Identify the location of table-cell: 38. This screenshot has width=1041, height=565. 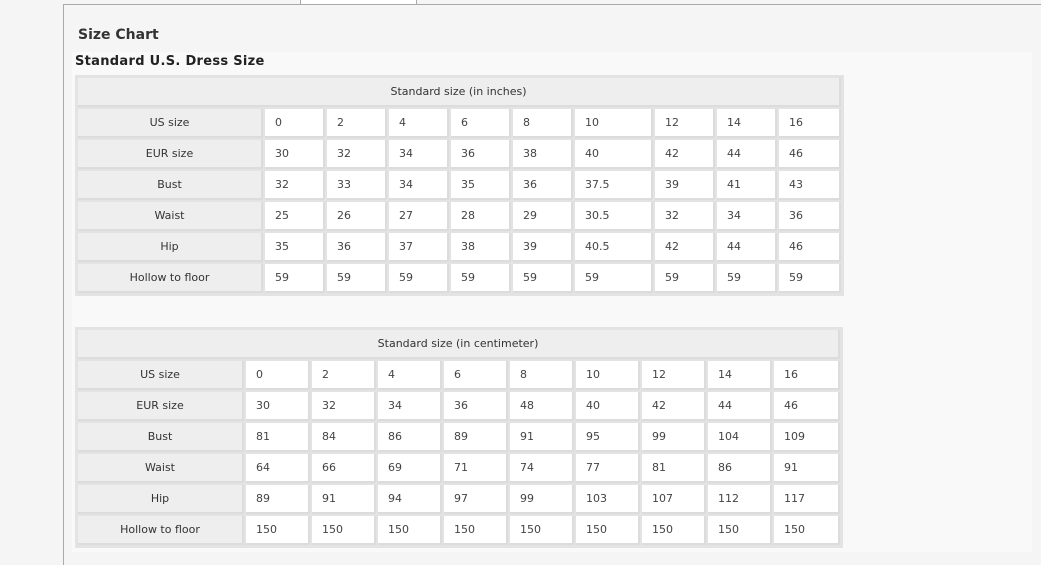
(481, 247).